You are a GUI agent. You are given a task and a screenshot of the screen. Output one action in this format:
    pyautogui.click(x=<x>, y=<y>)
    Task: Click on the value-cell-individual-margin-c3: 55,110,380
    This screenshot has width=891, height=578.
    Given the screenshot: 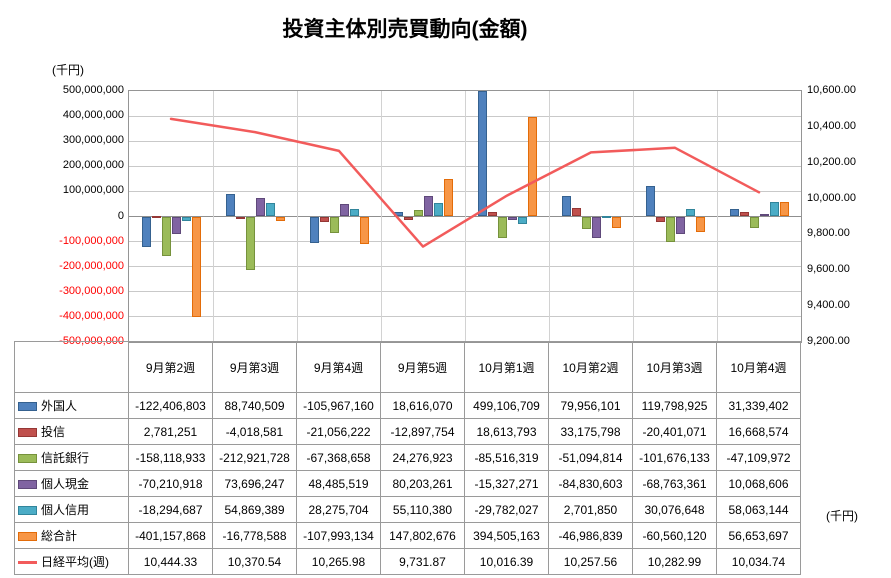 What is the action you would take?
    pyautogui.click(x=422, y=509)
    